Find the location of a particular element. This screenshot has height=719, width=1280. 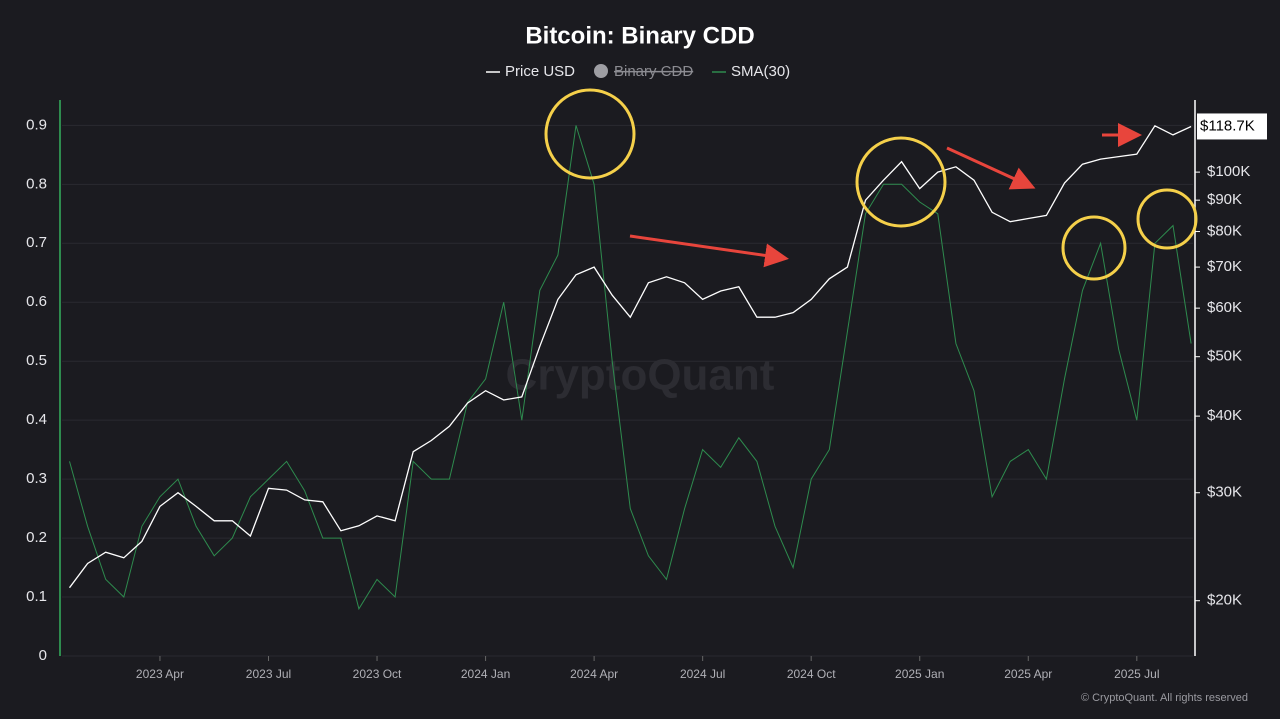

y2-tick-label: $20K is located at coordinates (1224, 600).